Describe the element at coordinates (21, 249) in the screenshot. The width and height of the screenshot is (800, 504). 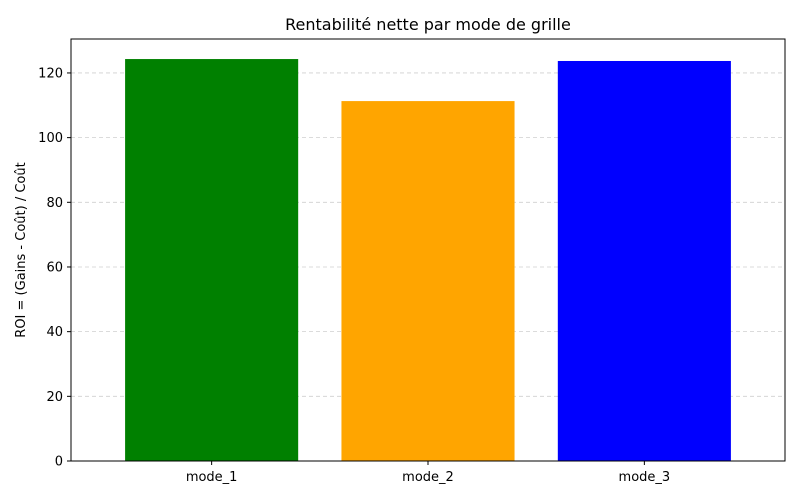
I see `y-axis-label: ROI = (Gains - Coût) / Coût` at that location.